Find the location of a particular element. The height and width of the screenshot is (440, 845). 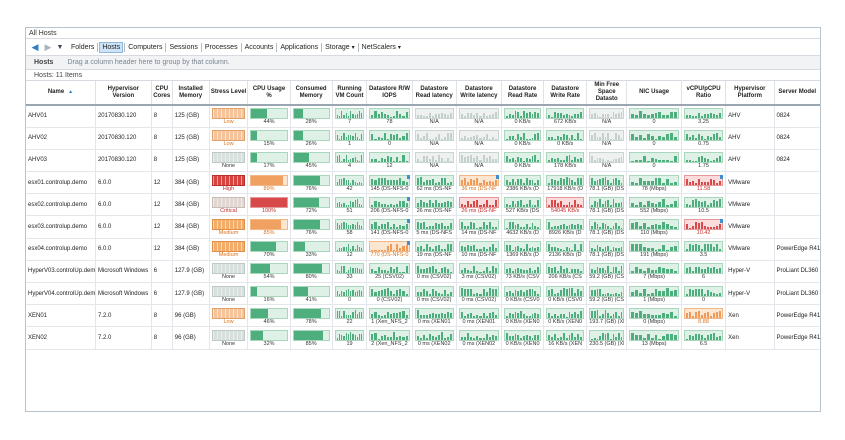

cell-value: 0 KB/s (CSV0 is located at coordinates (522, 299).